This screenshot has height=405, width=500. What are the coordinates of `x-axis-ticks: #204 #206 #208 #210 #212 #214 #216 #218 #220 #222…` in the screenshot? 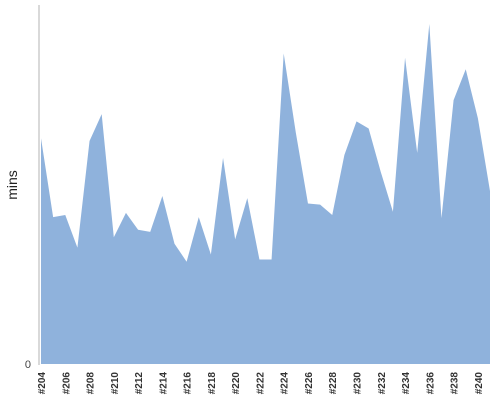 It's located at (261, 383).